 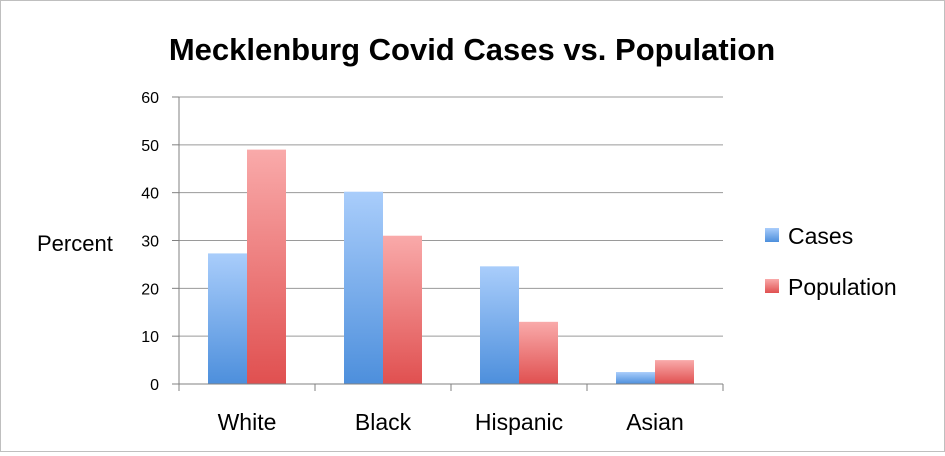 I want to click on chart-title: Mecklenburg Covid Cases vs. Population, so click(x=472, y=49).